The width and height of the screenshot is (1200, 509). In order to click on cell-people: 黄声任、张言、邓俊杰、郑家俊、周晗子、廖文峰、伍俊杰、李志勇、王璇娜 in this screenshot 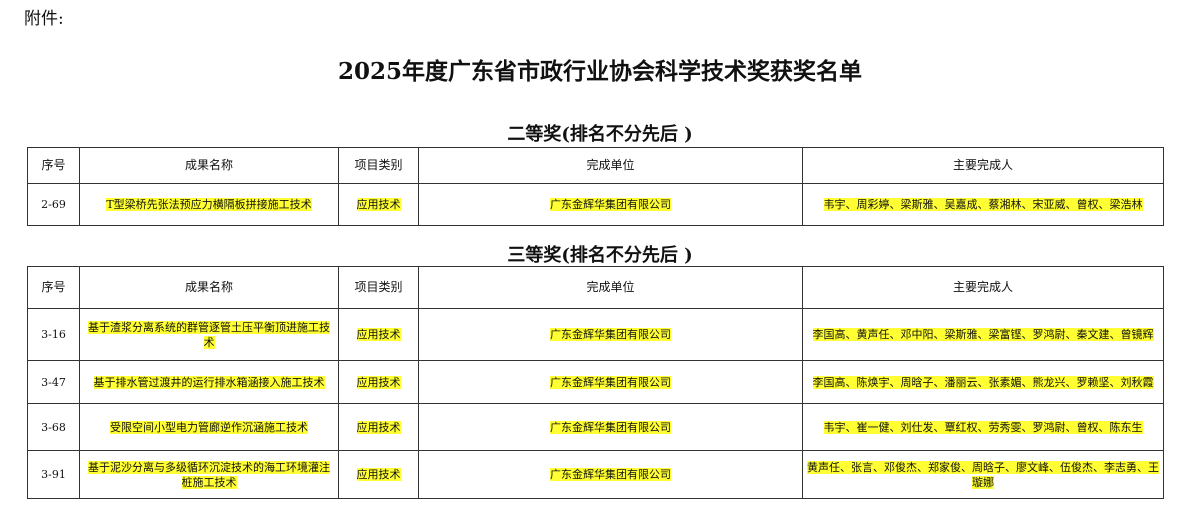, I will do `click(983, 474)`.